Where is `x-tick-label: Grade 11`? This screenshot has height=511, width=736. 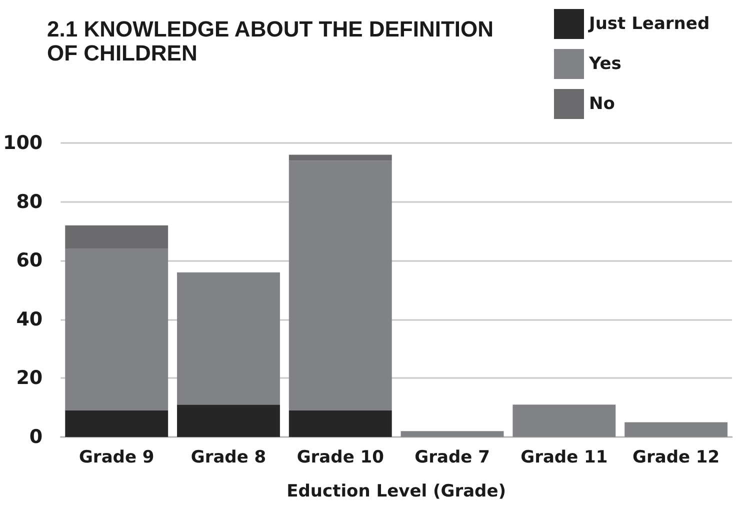 x-tick-label: Grade 11 is located at coordinates (564, 458).